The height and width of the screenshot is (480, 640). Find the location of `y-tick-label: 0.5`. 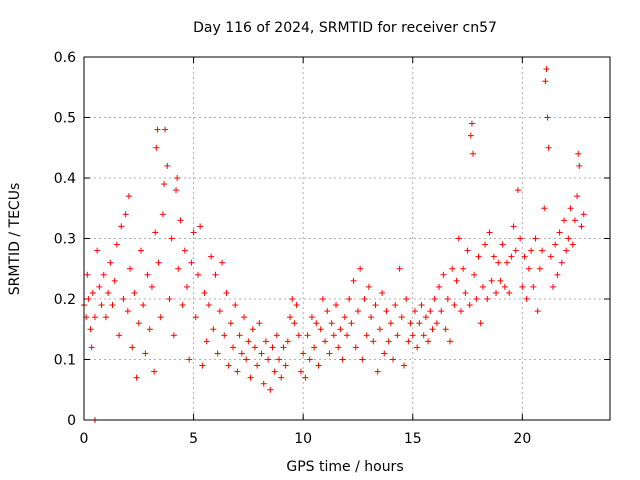

y-tick-label: 0.5 is located at coordinates (65, 119).